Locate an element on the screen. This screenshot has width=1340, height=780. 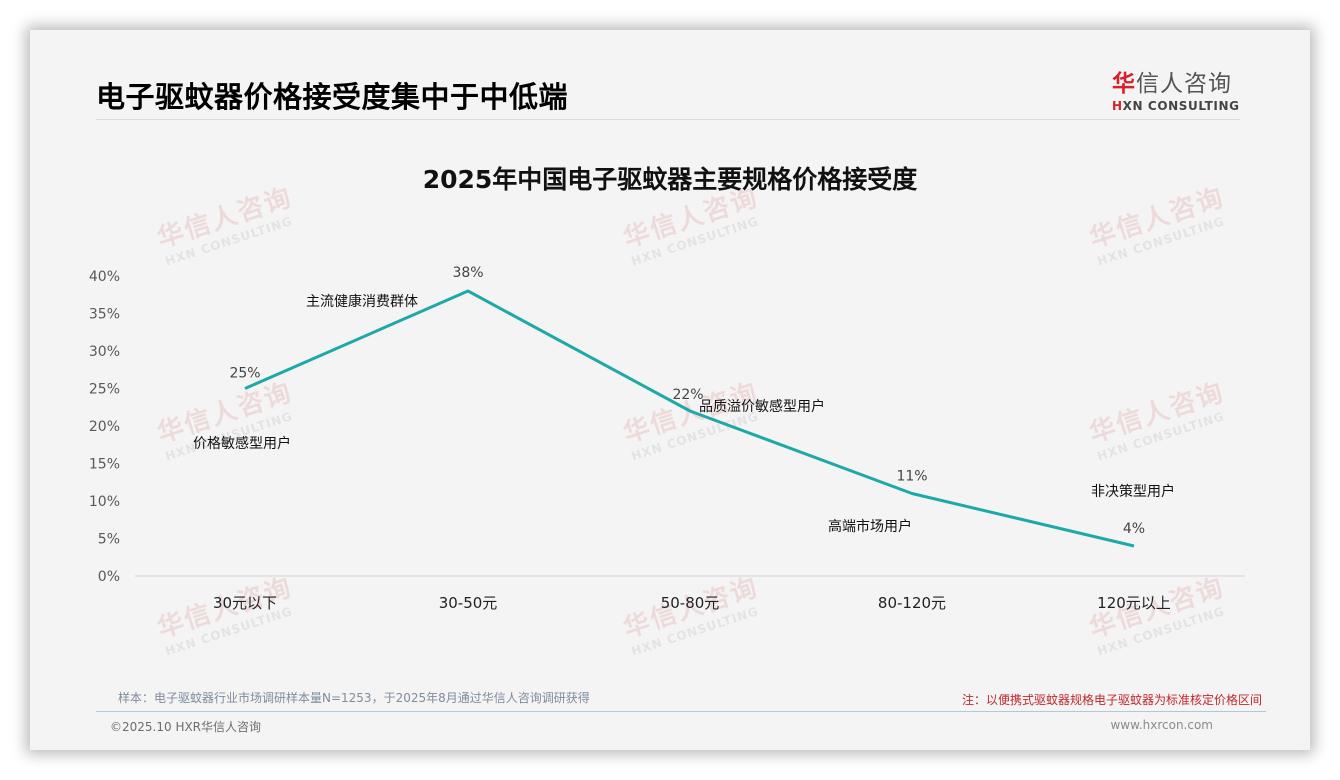
y-tick-label: 10% is located at coordinates (104, 502).